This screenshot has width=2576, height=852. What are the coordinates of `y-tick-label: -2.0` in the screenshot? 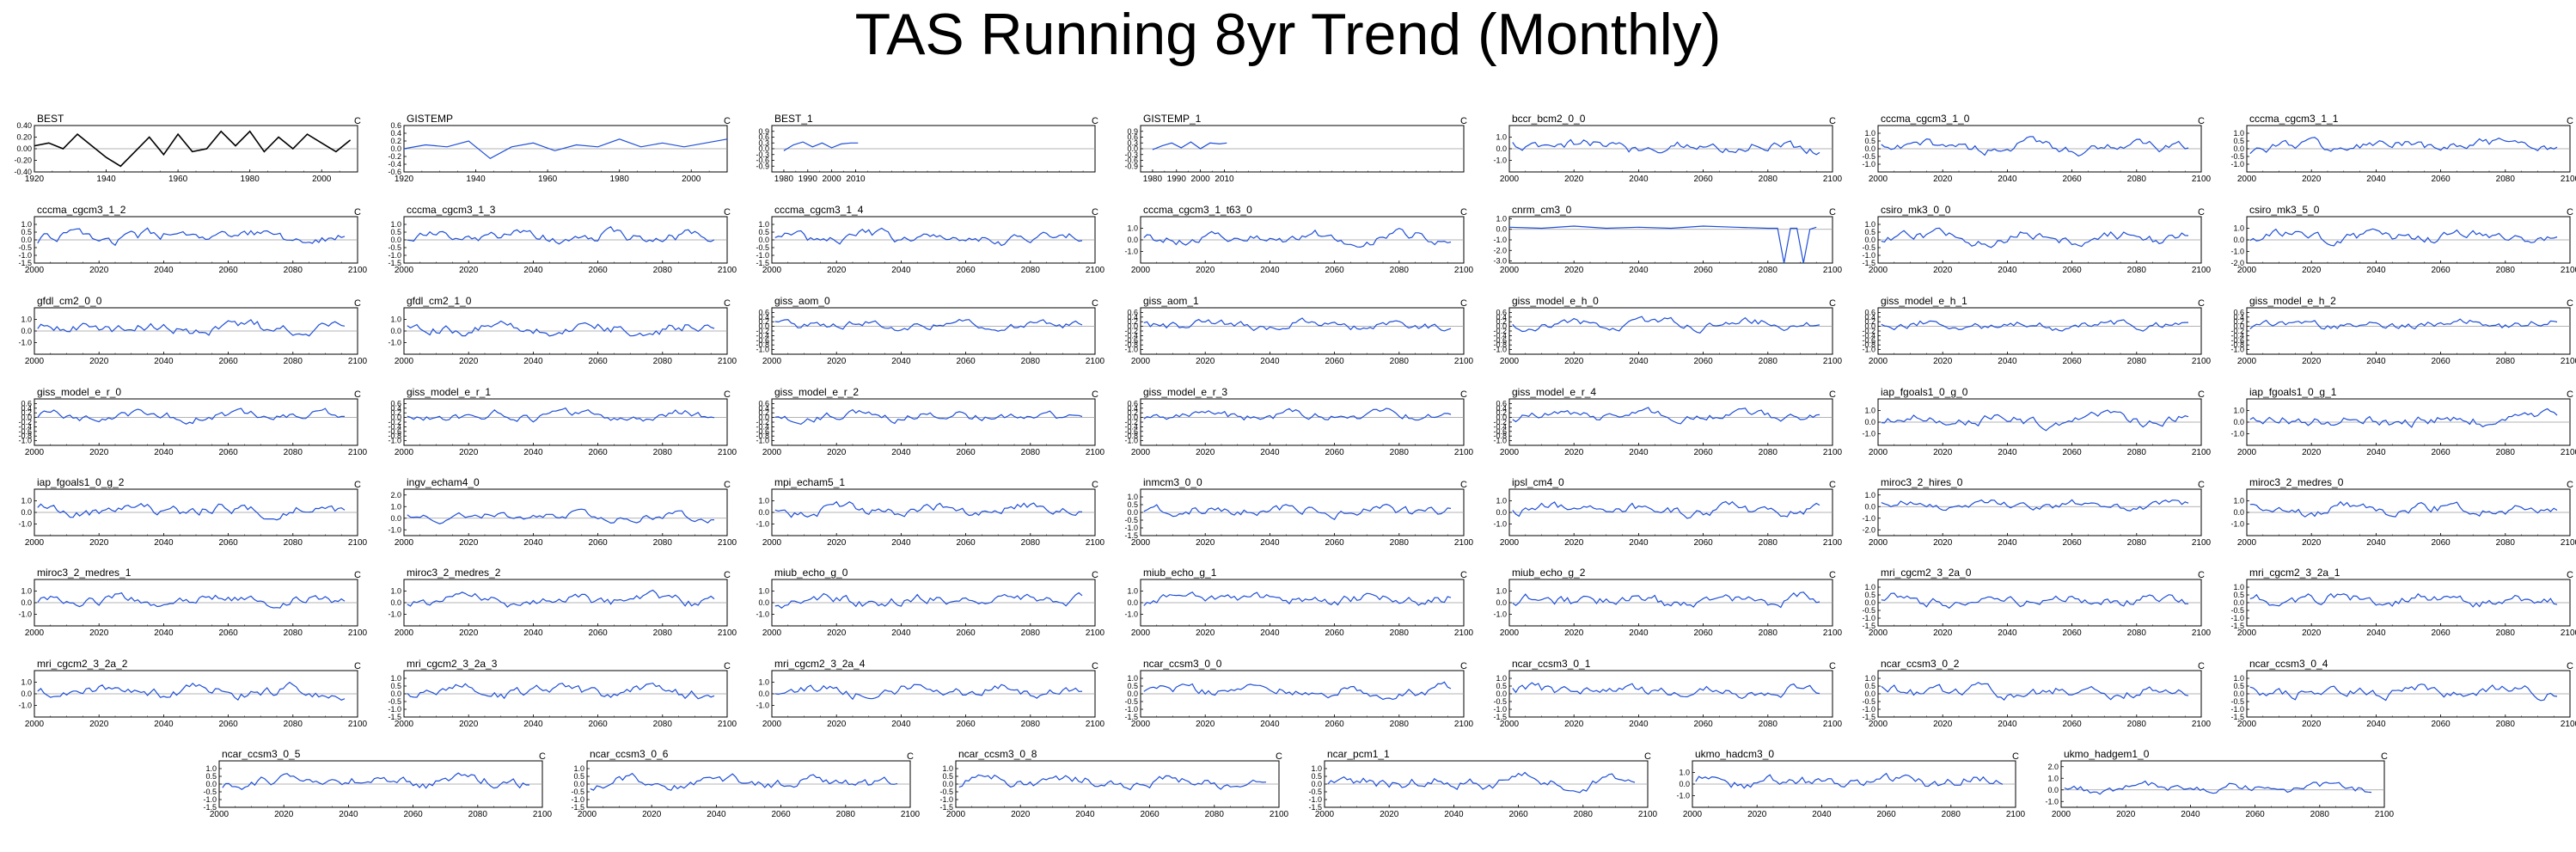 It's located at (1500, 250).